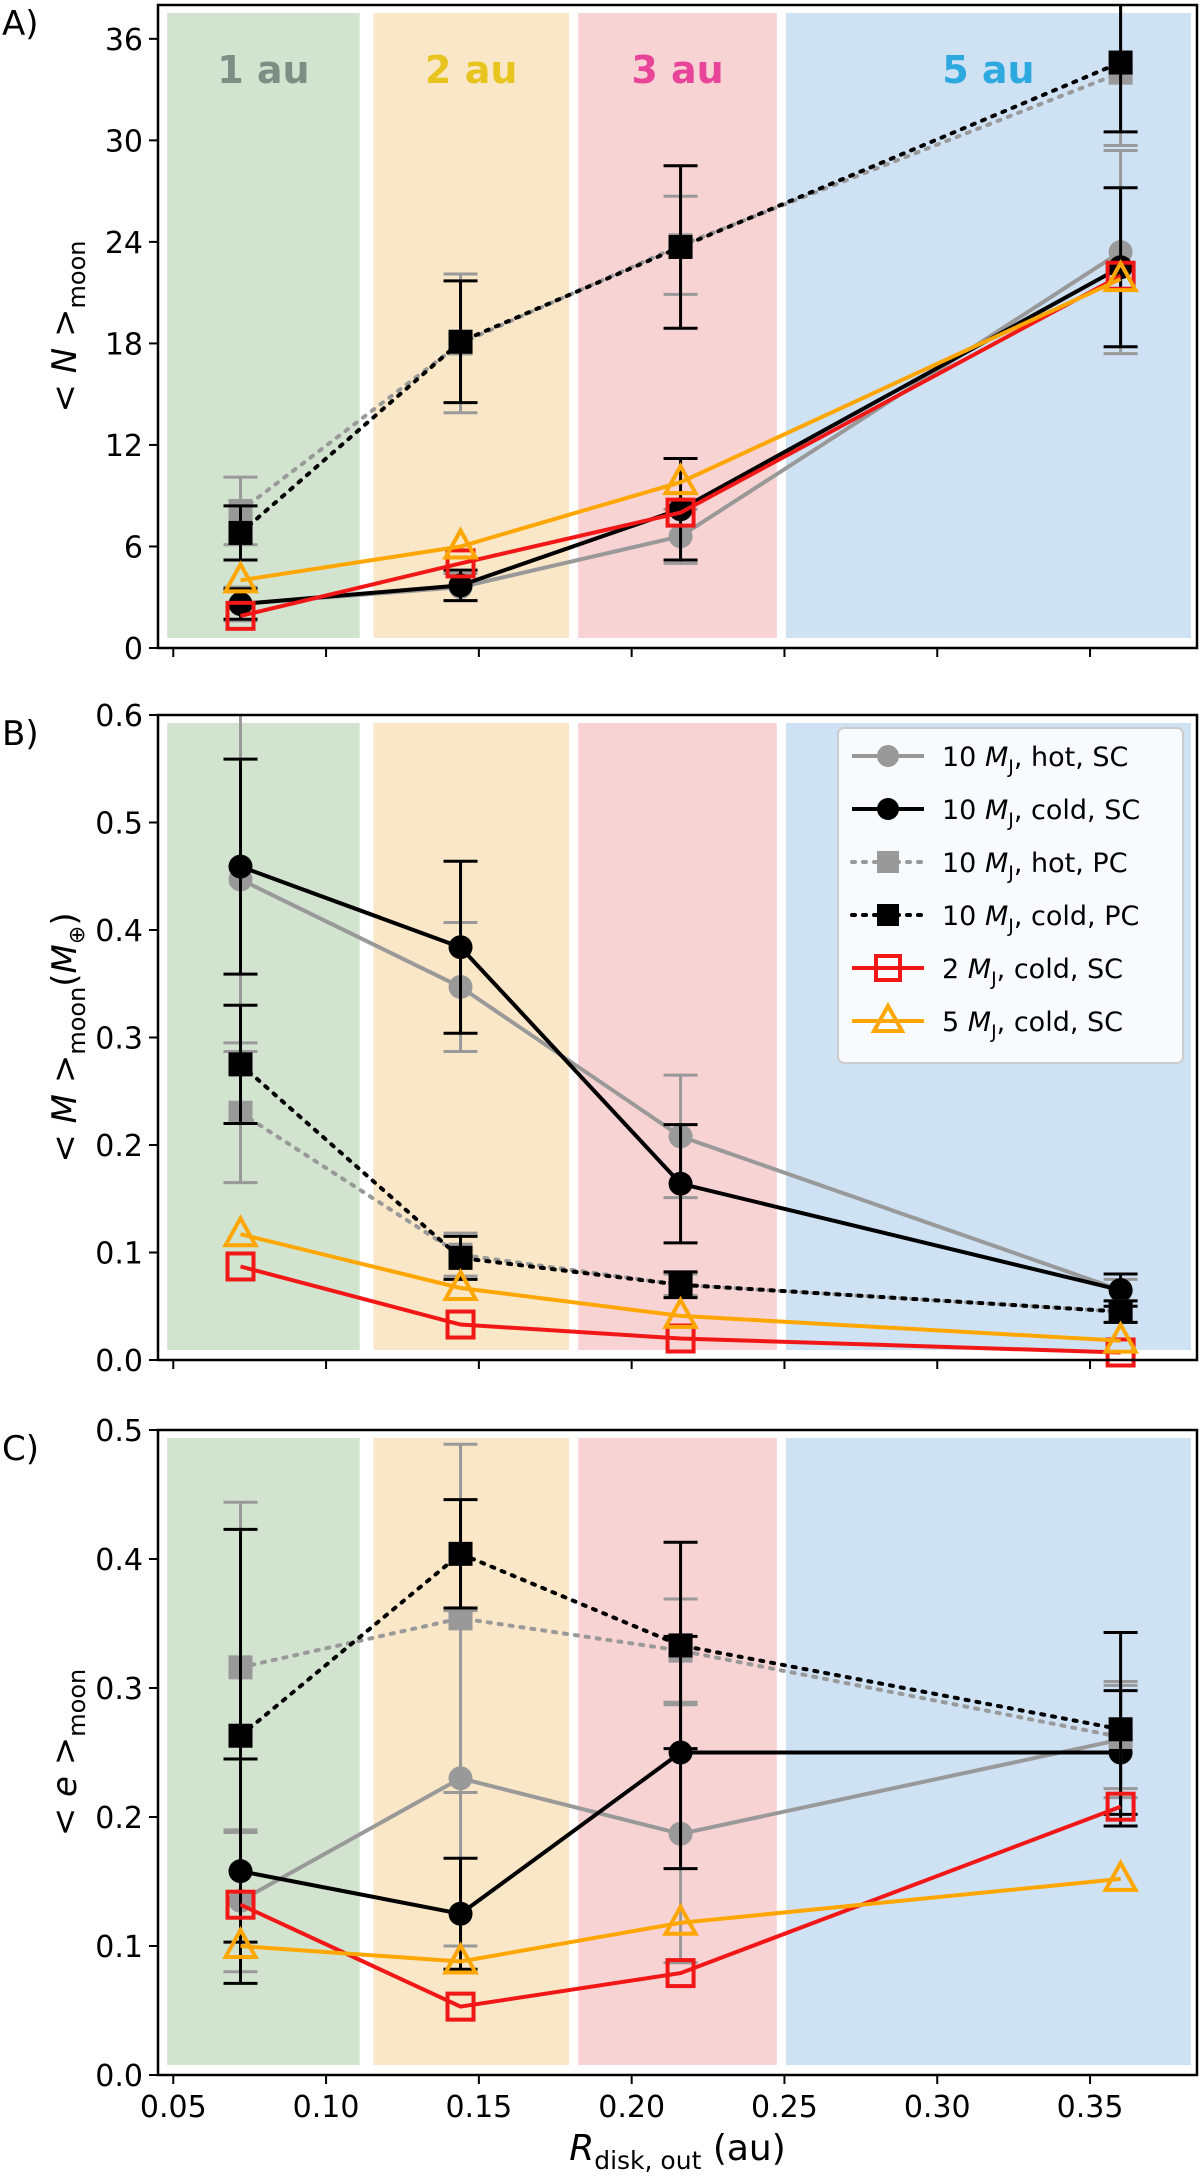 The height and width of the screenshot is (2176, 1200). What do you see at coordinates (263, 70) in the screenshot?
I see `region-label: 1 au` at bounding box center [263, 70].